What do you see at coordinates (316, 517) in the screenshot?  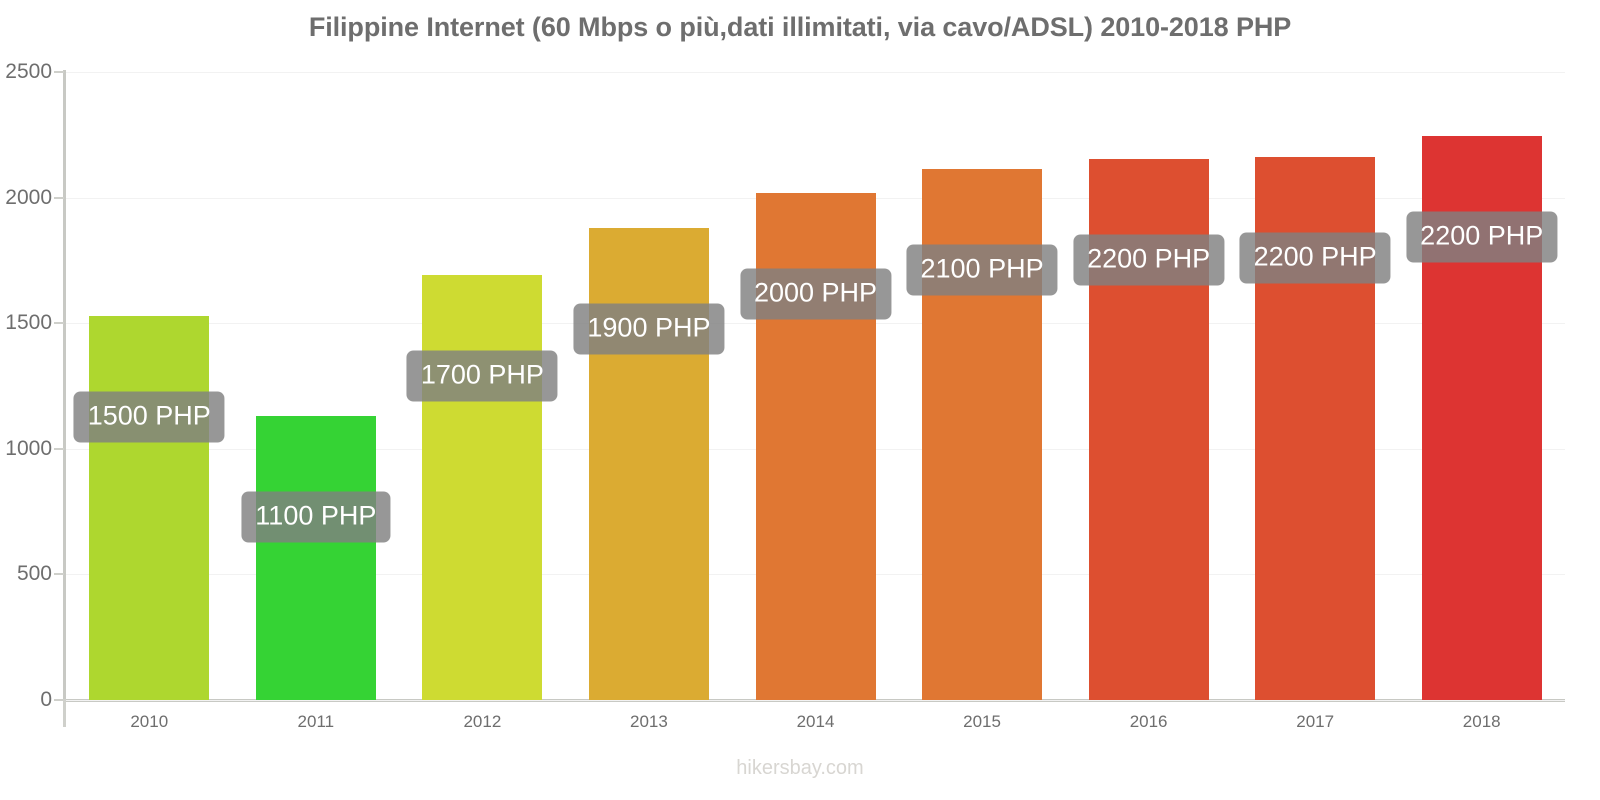 I see `bar-value-label-2011: 1100 PHP` at bounding box center [316, 517].